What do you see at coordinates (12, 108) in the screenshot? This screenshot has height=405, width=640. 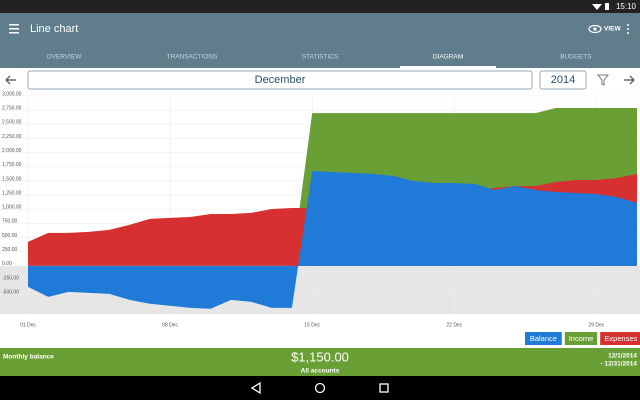 I see `y-tick-label: 2,750.00` at bounding box center [12, 108].